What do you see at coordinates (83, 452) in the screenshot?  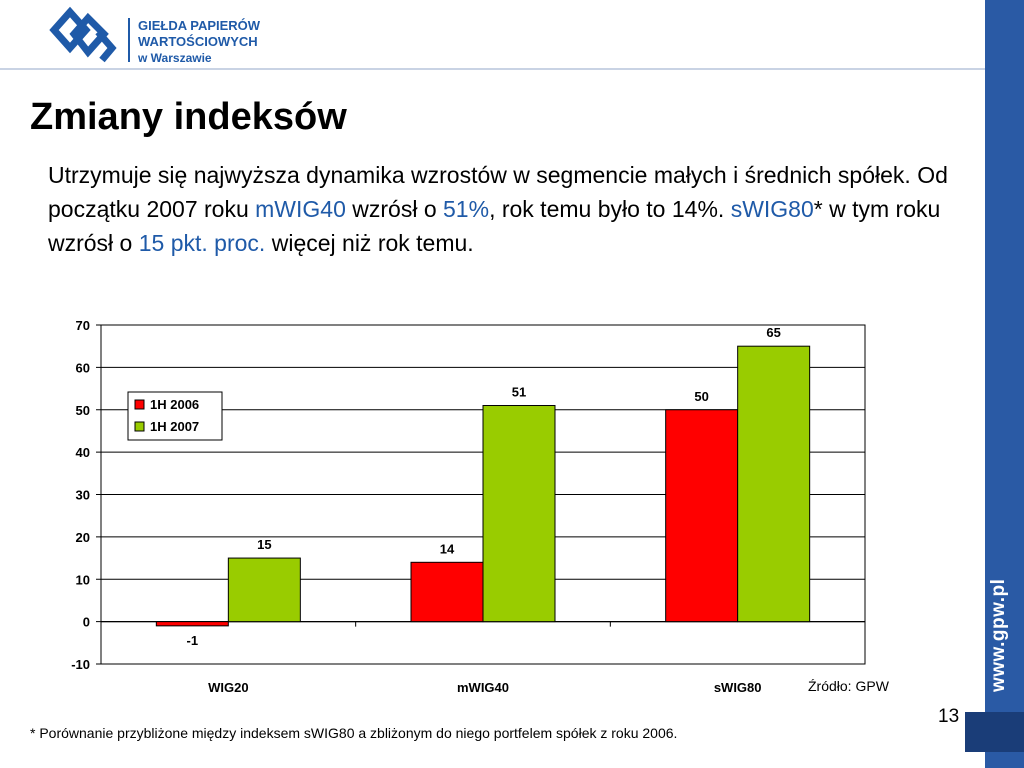 I see `y-tick-label: 40` at bounding box center [83, 452].